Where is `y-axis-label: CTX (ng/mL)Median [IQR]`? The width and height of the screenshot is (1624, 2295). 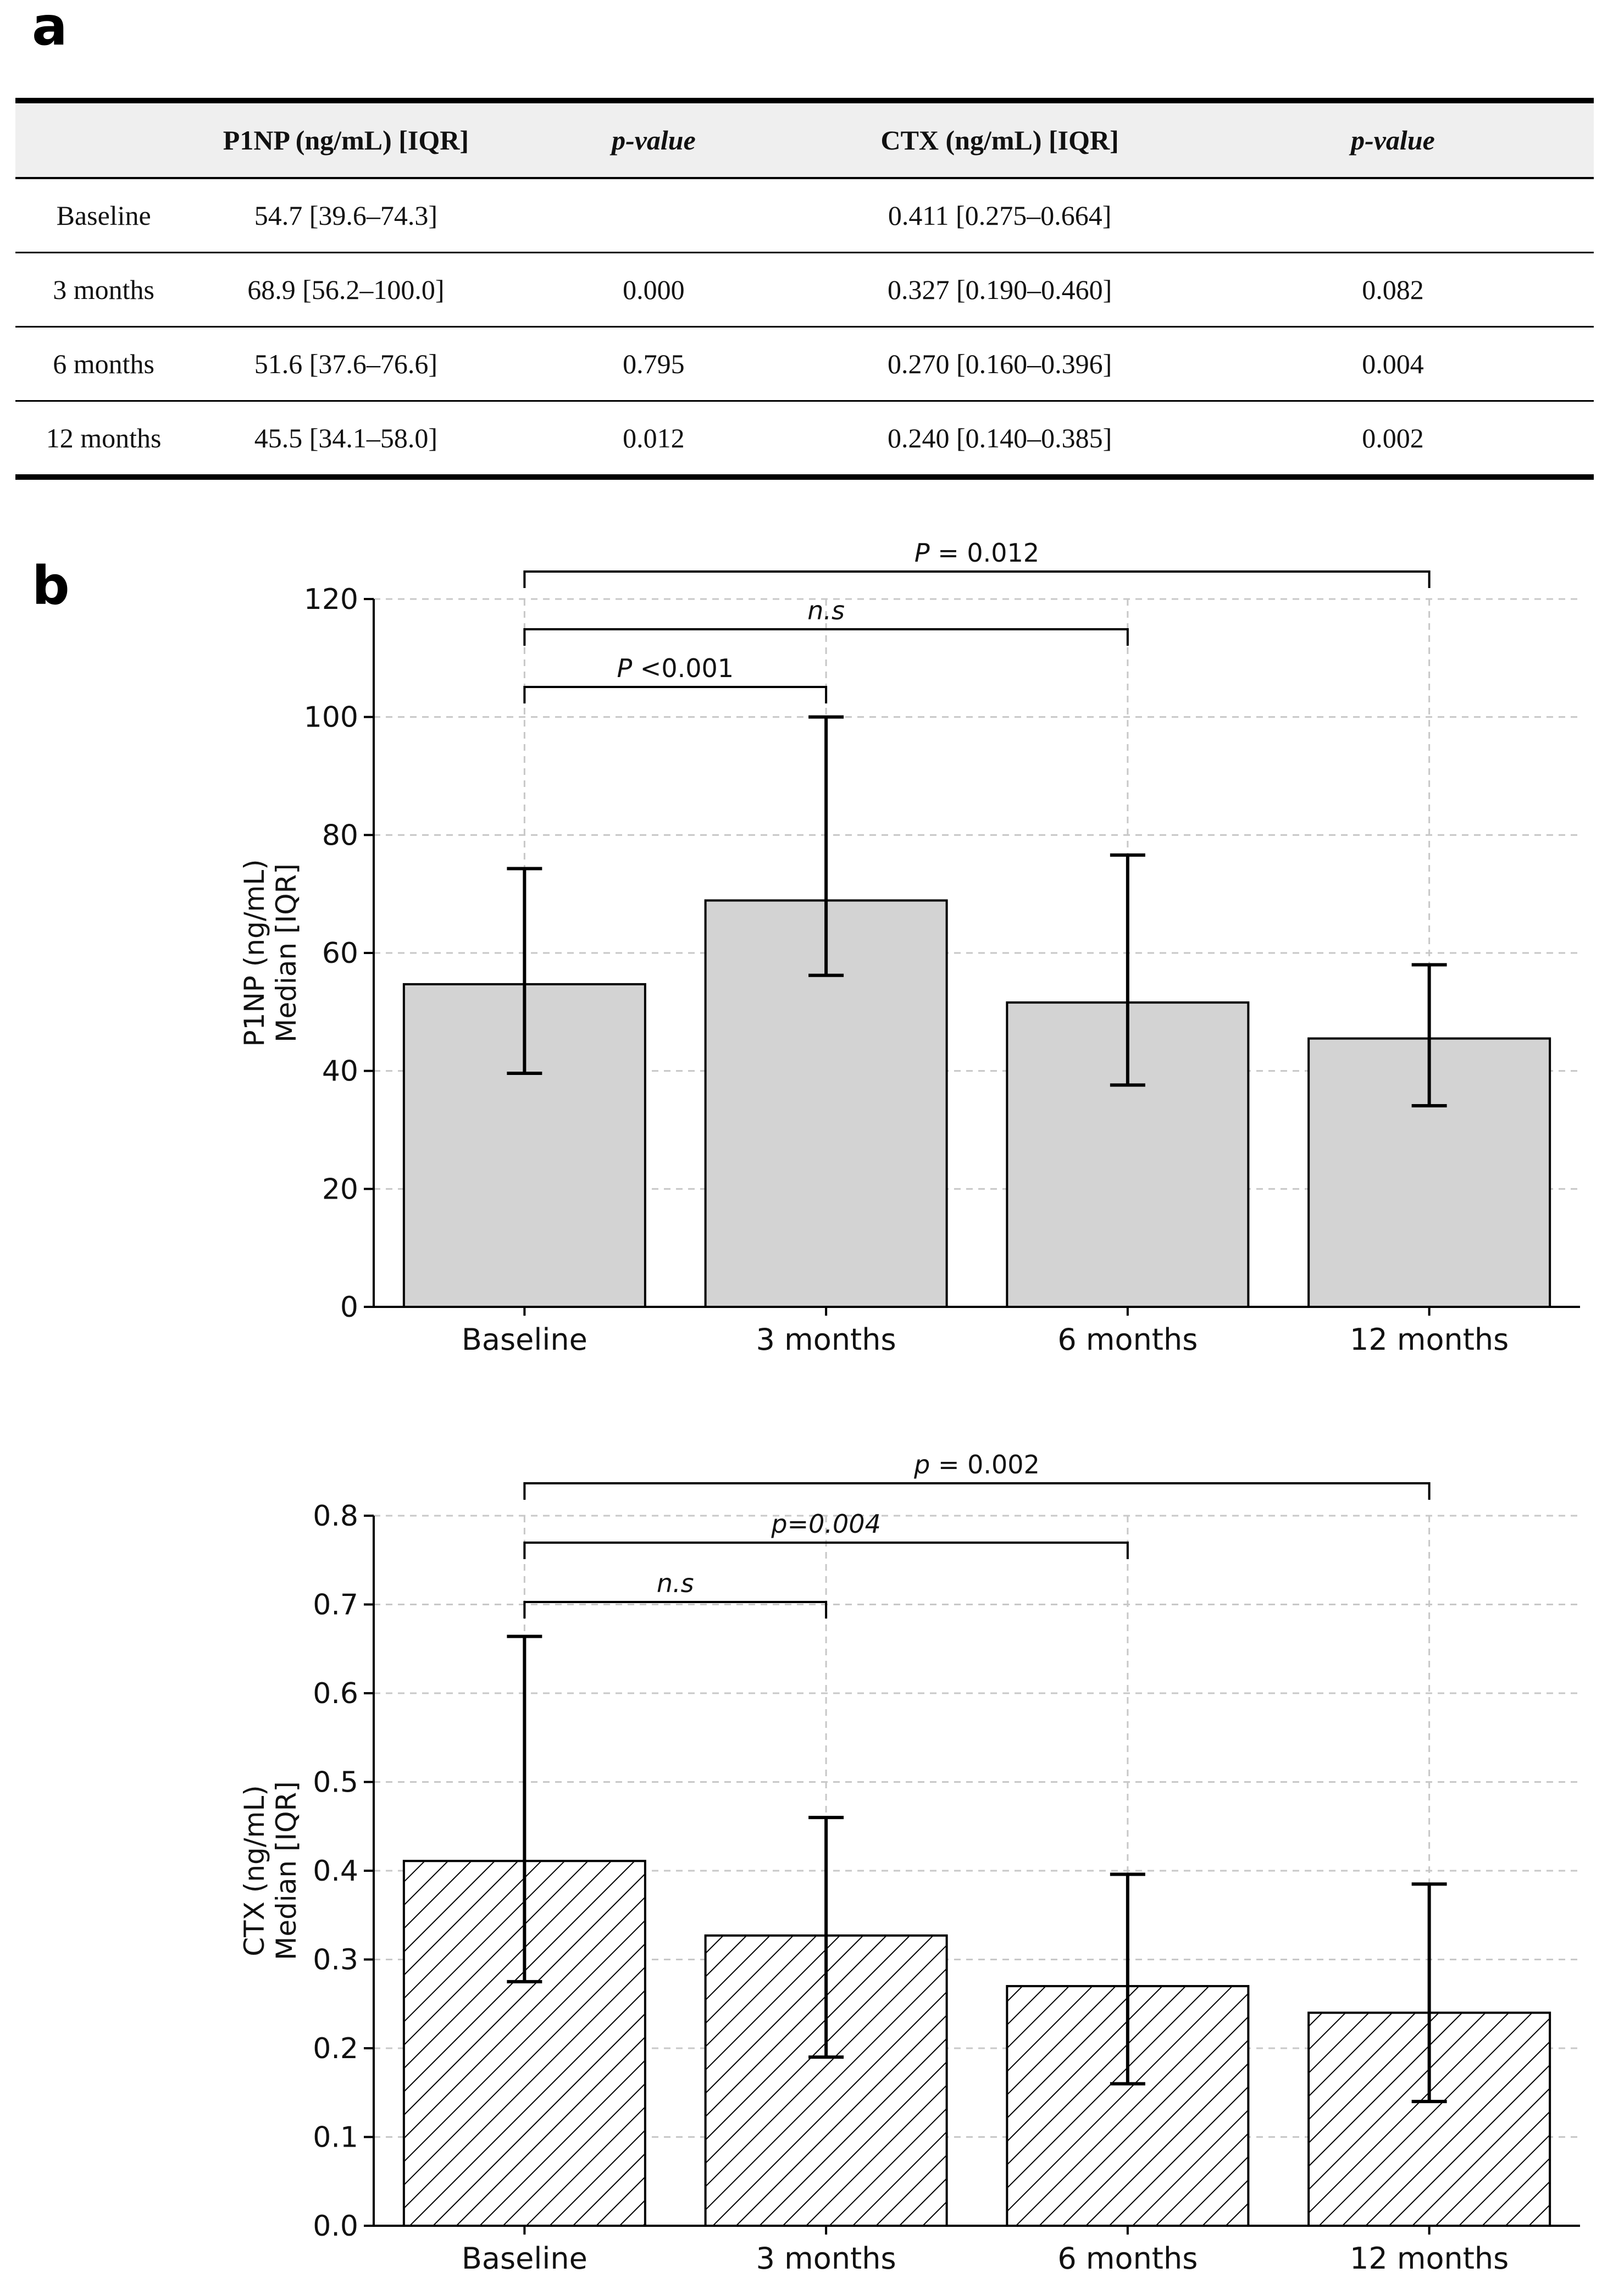
y-axis-label: CTX (ng/mL)Median [IQR] is located at coordinates (270, 1870).